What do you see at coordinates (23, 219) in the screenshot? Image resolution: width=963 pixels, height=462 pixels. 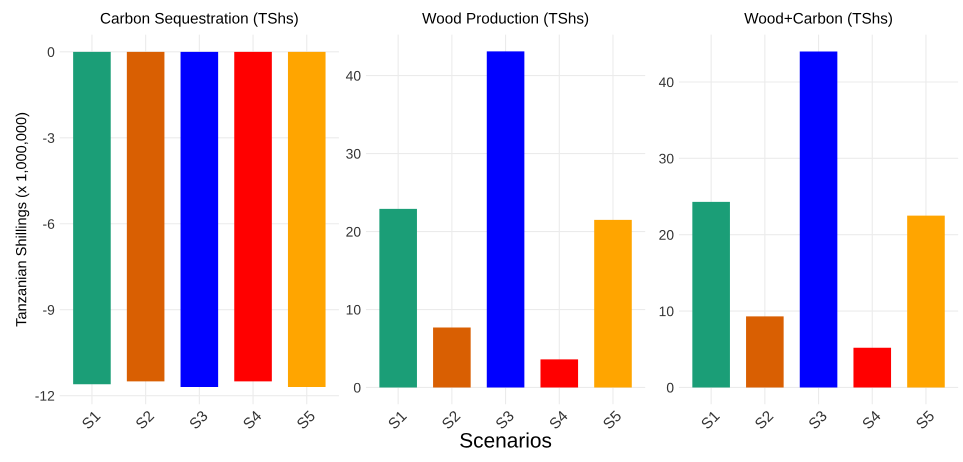 I see `y-axis-title: Tanzanian Shillings (x 1,000,000)` at bounding box center [23, 219].